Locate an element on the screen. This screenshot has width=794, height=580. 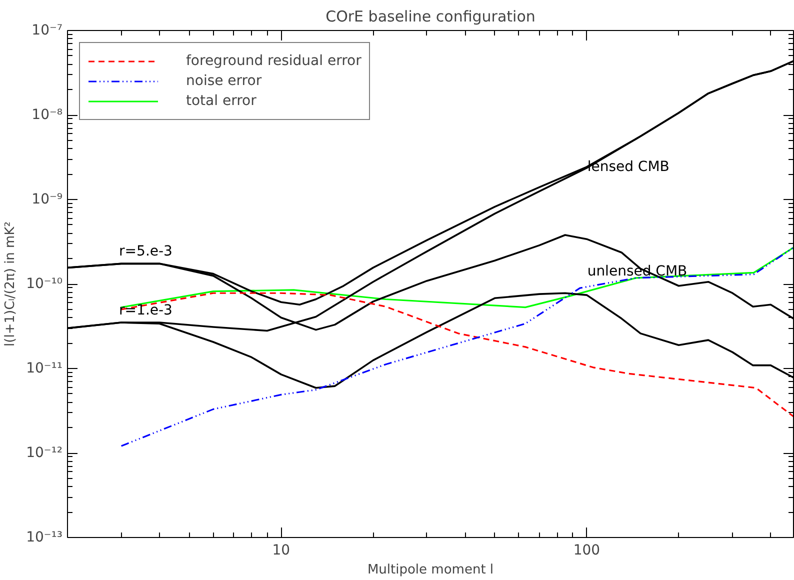
annotation: unlensed CMB is located at coordinates (637, 271).